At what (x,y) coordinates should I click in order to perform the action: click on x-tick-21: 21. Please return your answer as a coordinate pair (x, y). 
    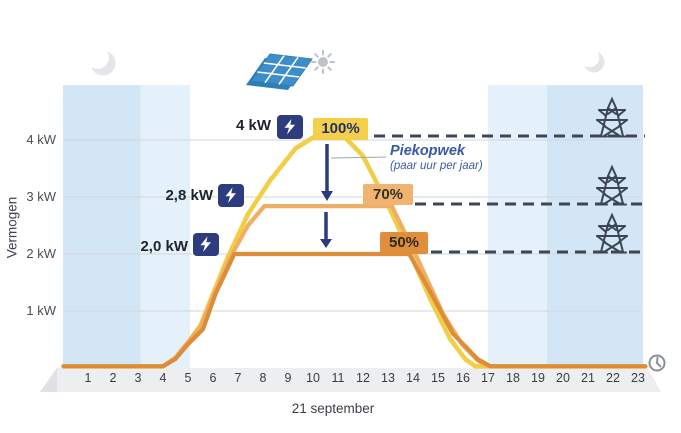
    Looking at the image, I should click on (588, 378).